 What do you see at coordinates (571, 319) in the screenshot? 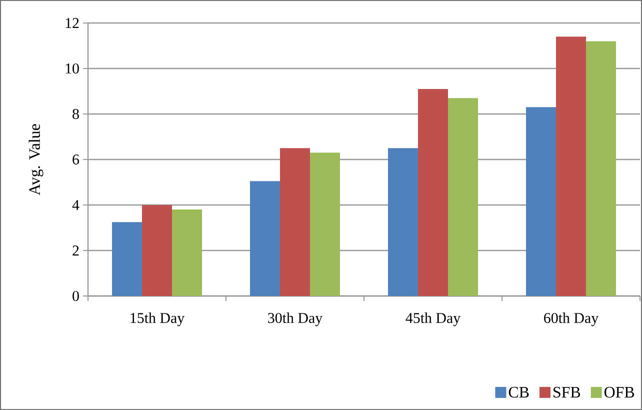
I see `x-tick-label: 60th Day` at bounding box center [571, 319].